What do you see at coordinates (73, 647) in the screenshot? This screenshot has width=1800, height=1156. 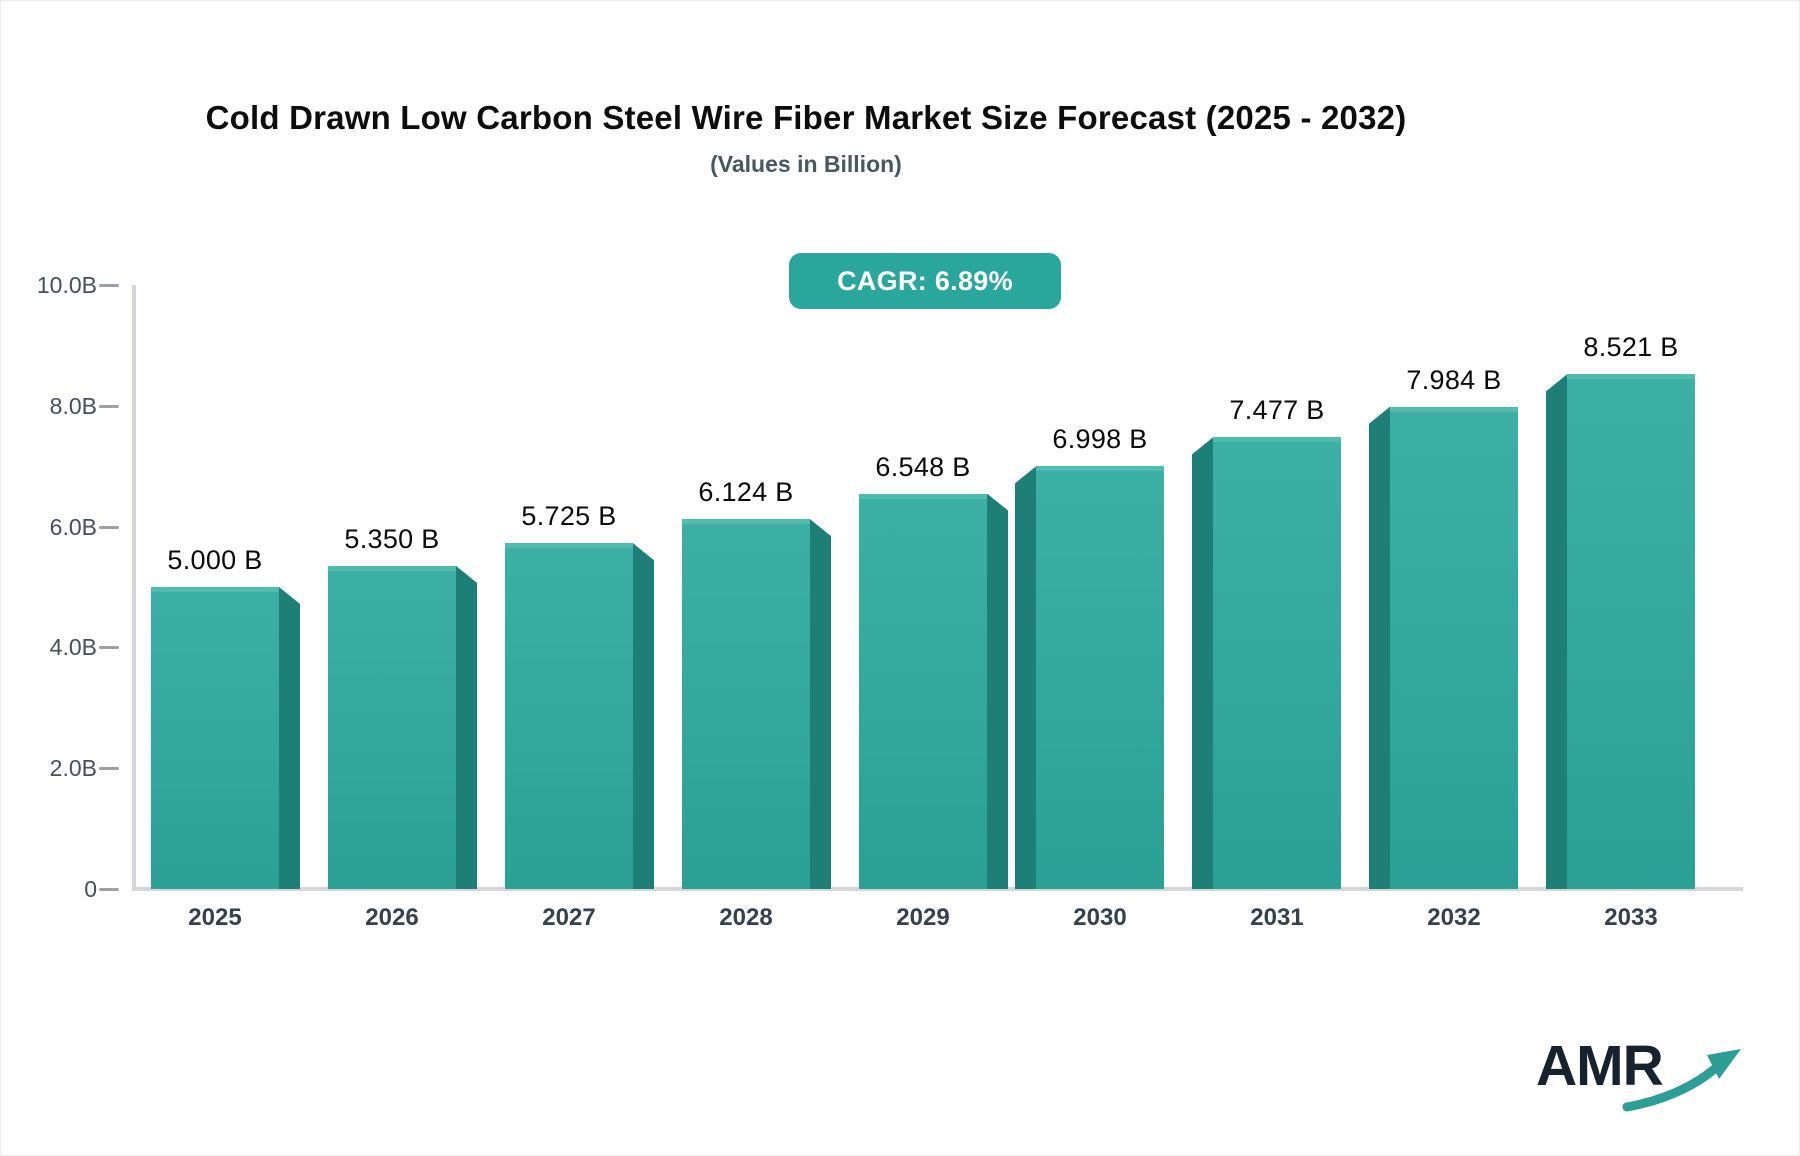 I see `y-tick-label: 4.0B` at bounding box center [73, 647].